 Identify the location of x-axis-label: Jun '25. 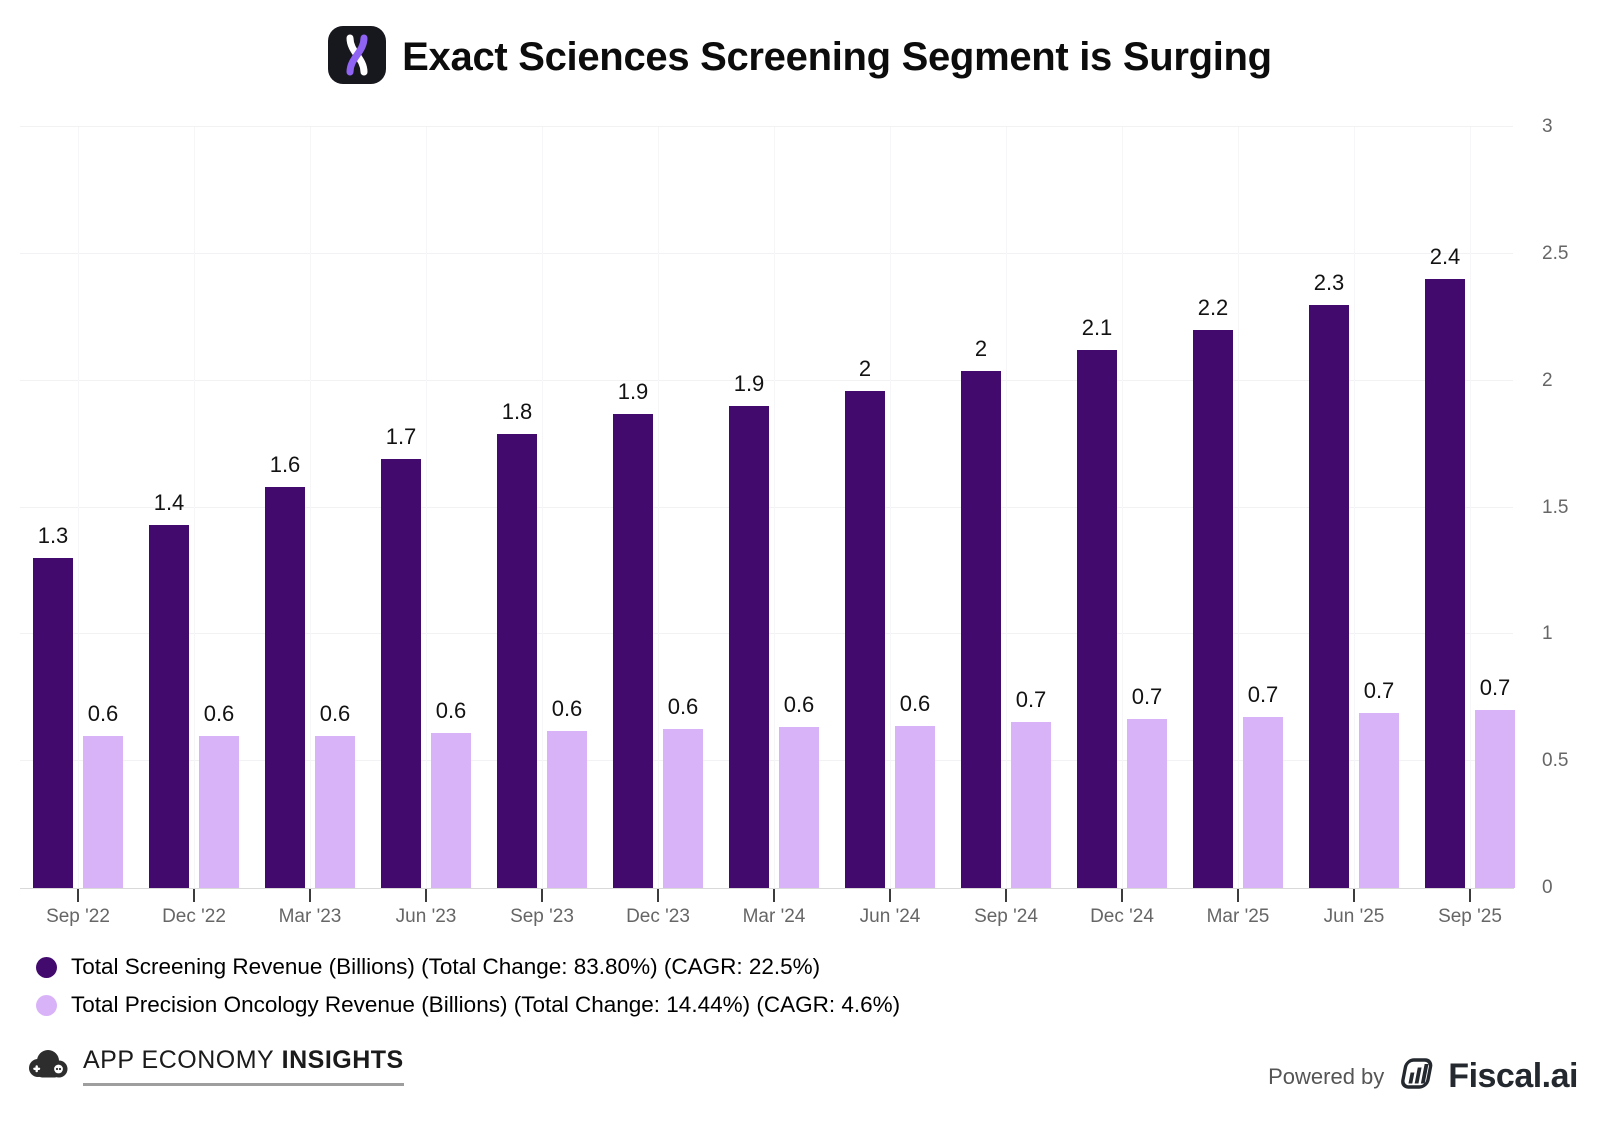
(1354, 916).